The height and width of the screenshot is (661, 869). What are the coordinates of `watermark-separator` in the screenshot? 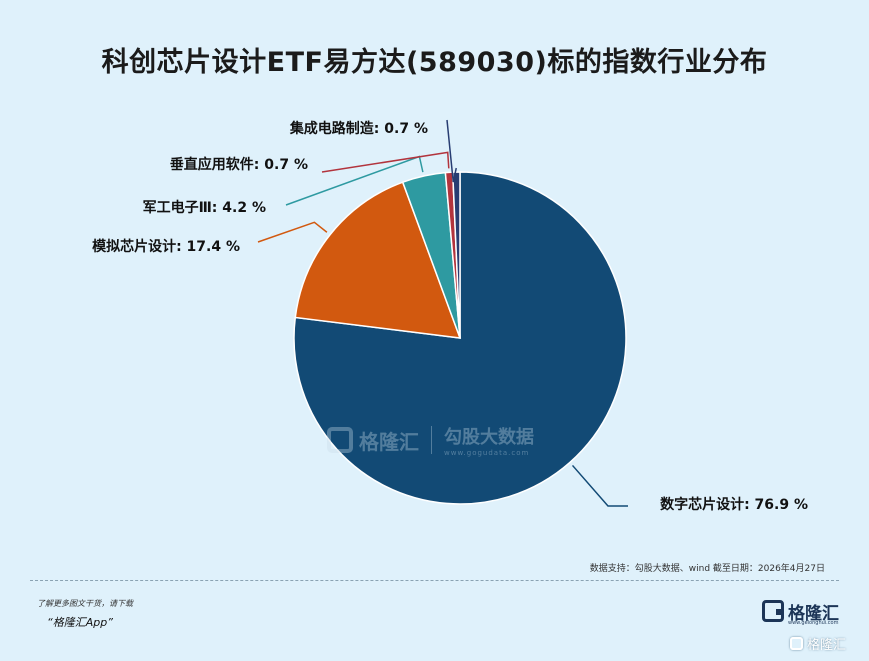 It's located at (431, 440).